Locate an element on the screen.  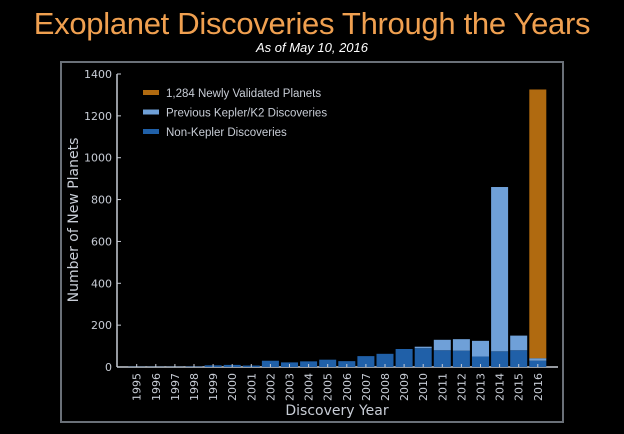
x-tick-label: 2013 is located at coordinates (481, 387).